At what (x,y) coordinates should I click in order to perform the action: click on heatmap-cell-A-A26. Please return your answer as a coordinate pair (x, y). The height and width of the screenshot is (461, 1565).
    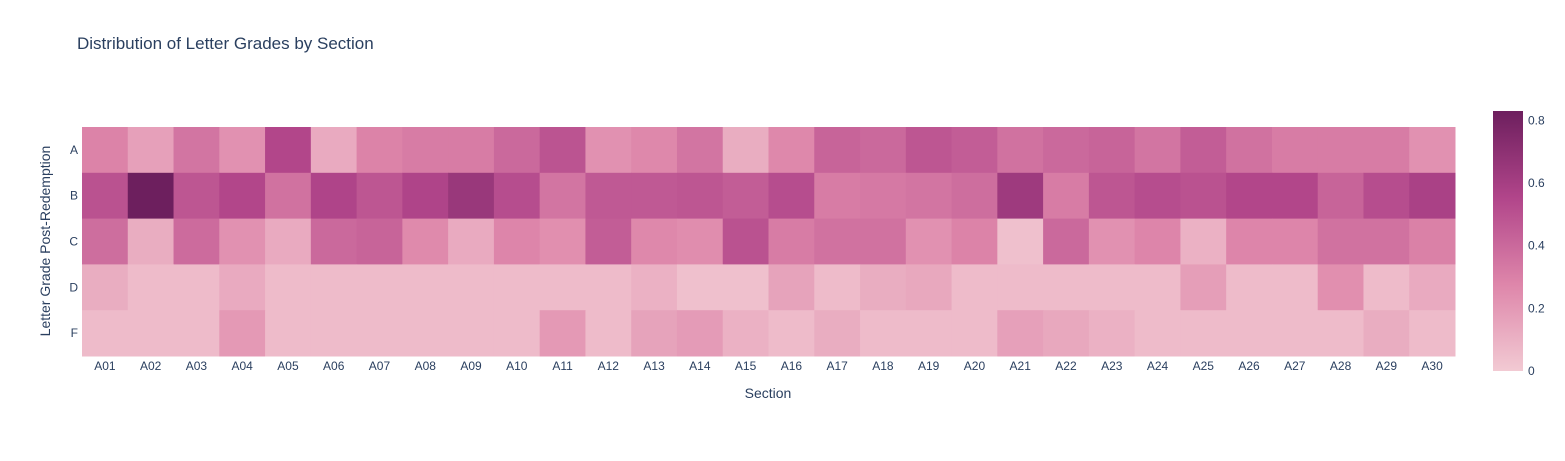
    Looking at the image, I should click on (1249, 150).